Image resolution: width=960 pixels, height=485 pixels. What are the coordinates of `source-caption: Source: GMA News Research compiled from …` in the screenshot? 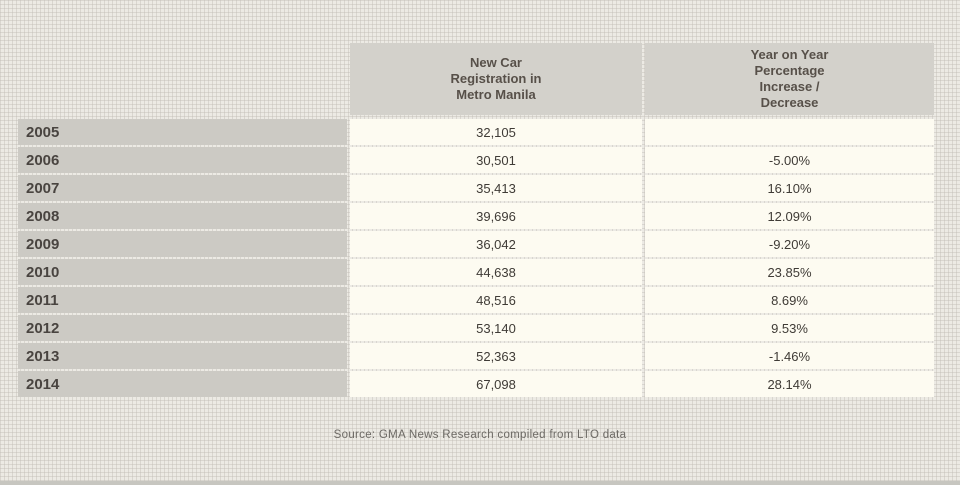 It's located at (480, 435).